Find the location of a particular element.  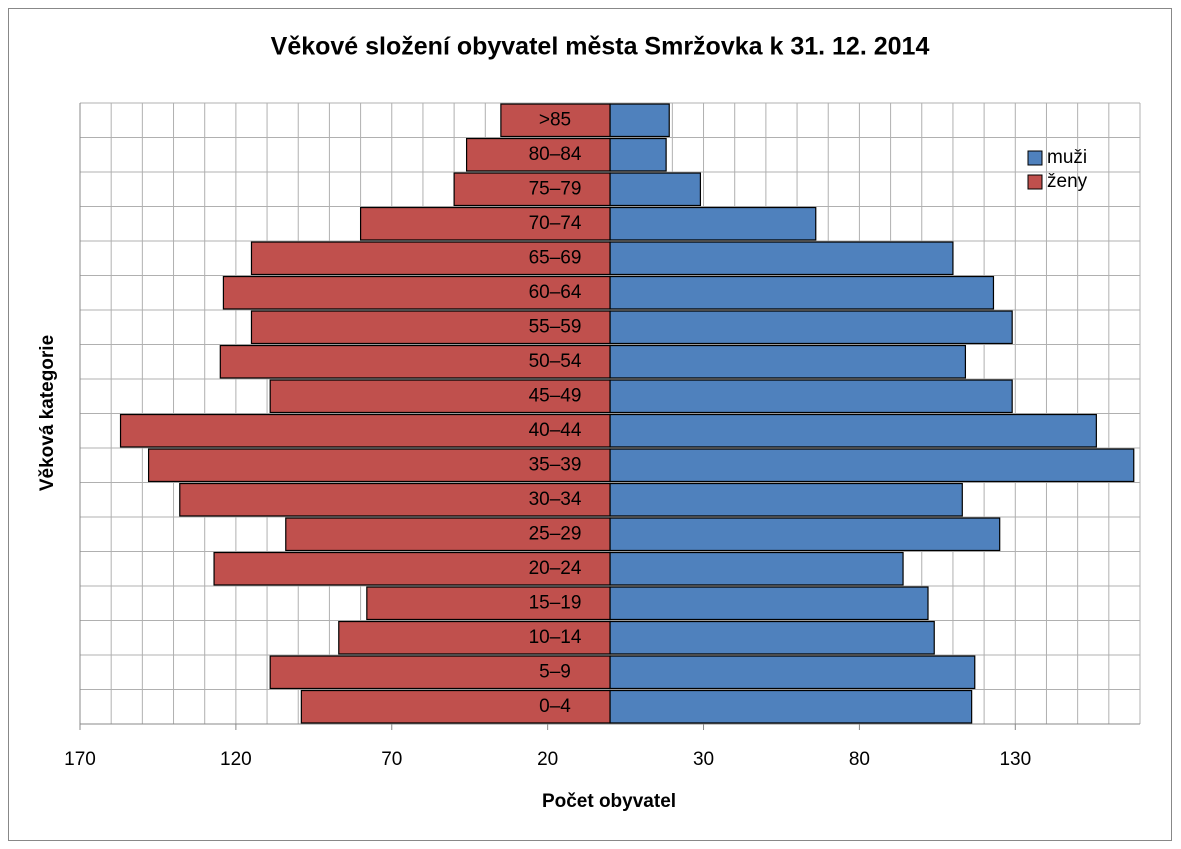

category-label: 25–29 is located at coordinates (555, 533).